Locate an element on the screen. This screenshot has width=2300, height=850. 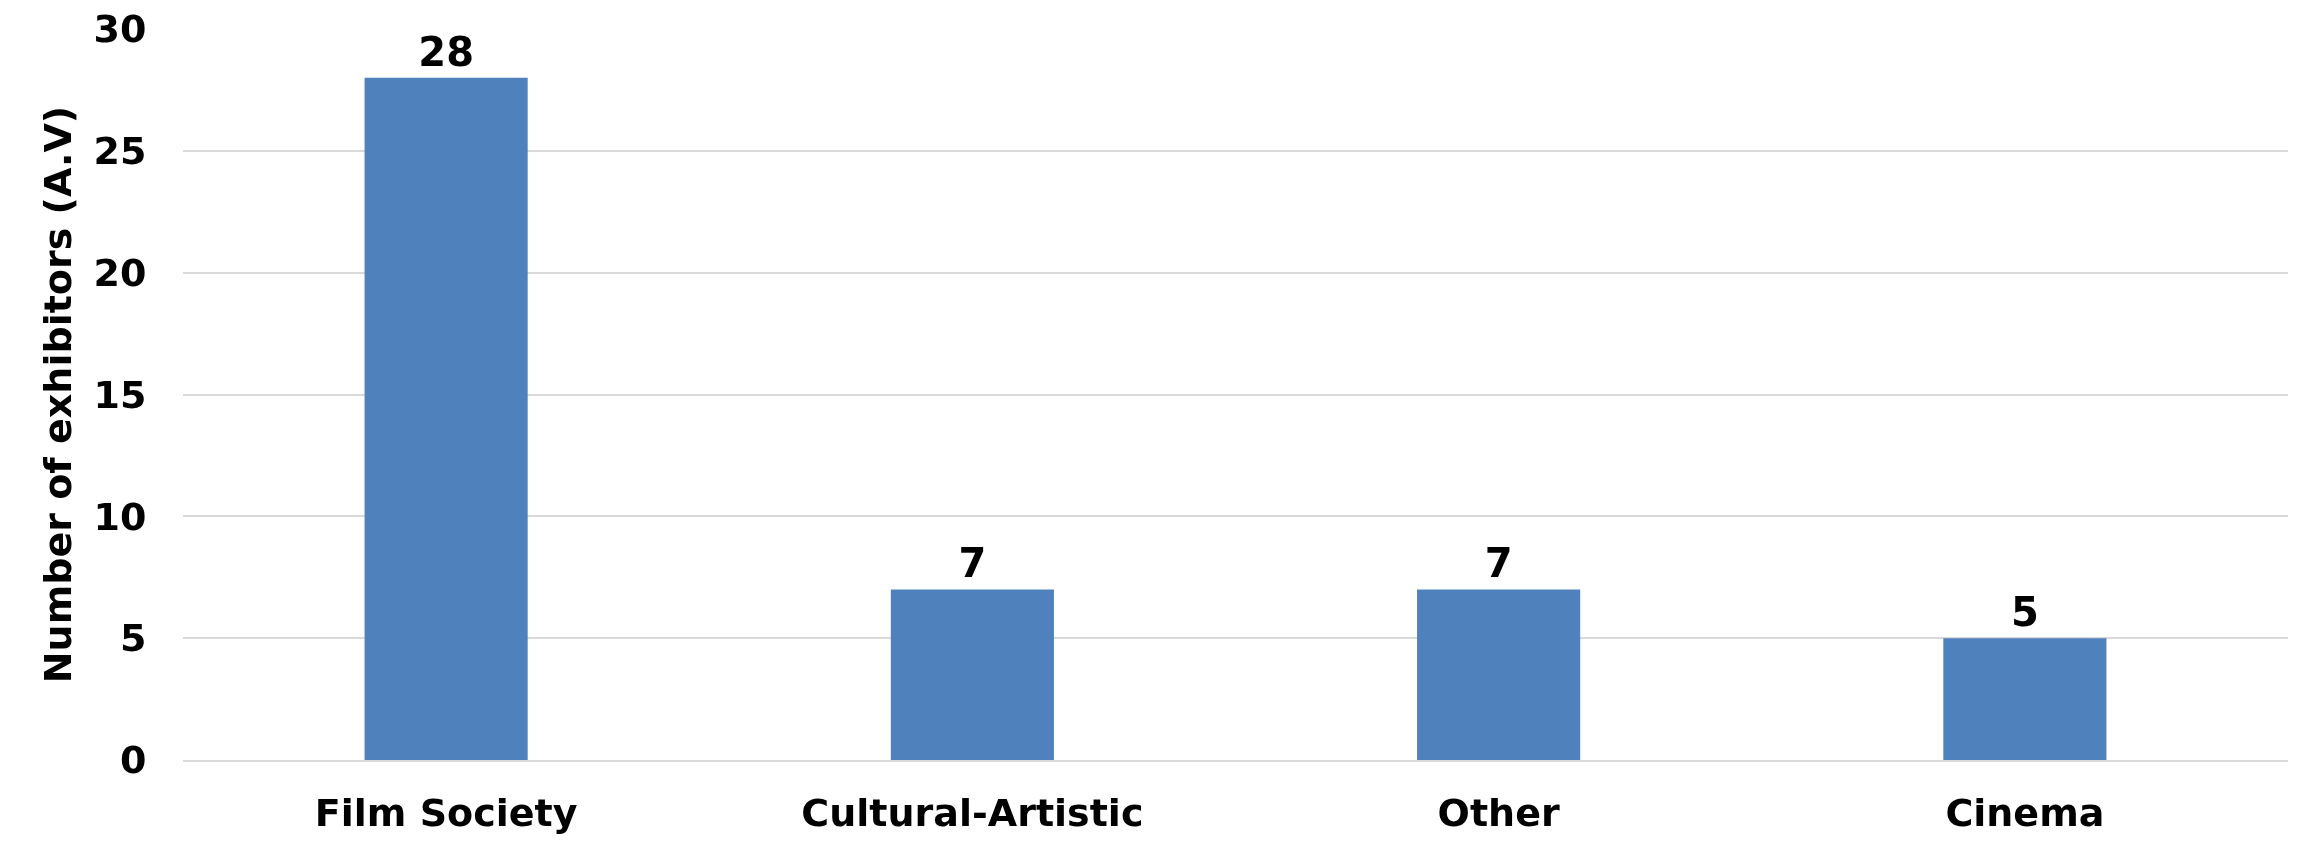
x-tick-label: Film Society is located at coordinates (446, 812).